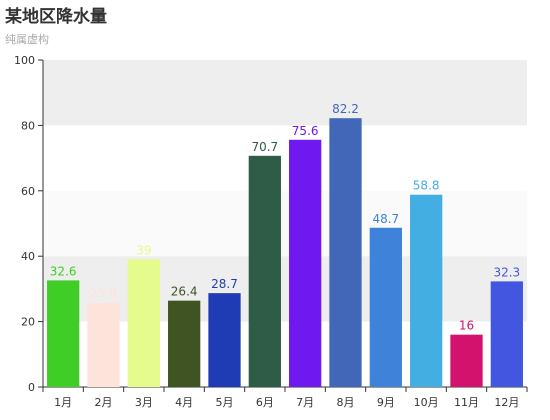 The width and height of the screenshot is (550, 420). What do you see at coordinates (466, 326) in the screenshot?
I see `bar-value-label: 16` at bounding box center [466, 326].